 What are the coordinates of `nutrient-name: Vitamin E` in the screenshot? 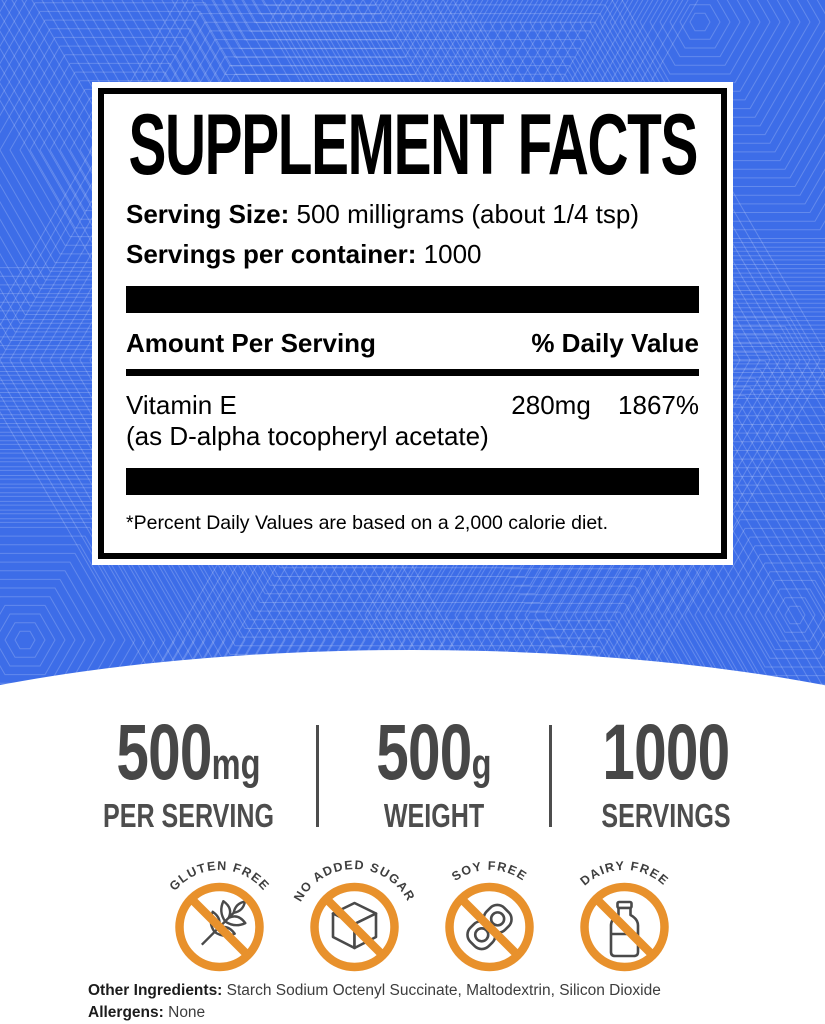 It's located at (181, 405).